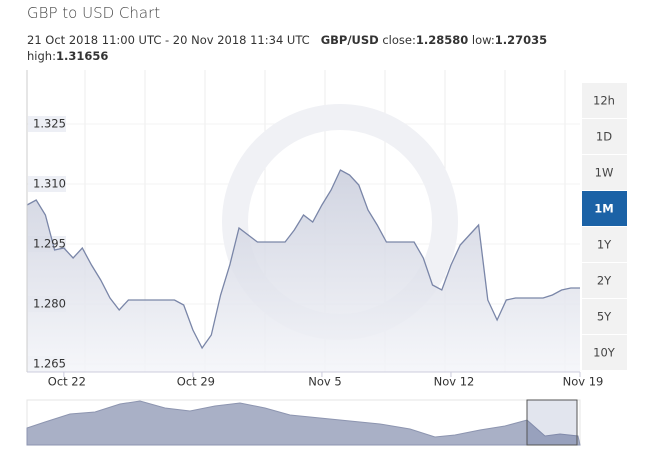 Image resolution: width=652 pixels, height=461 pixels. What do you see at coordinates (49, 124) in the screenshot?
I see `y-tick-label: 1.325` at bounding box center [49, 124].